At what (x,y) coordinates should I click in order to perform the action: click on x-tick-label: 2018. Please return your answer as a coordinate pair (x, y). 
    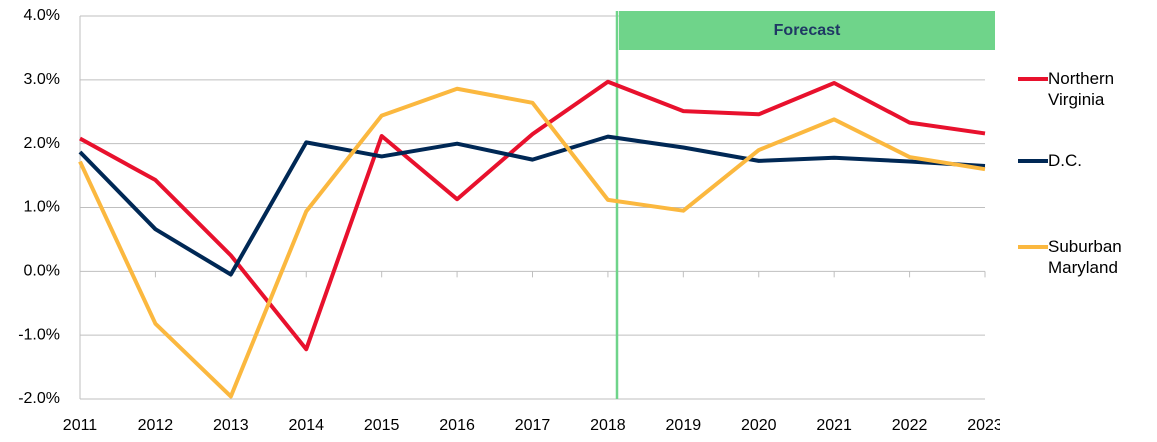
    Looking at the image, I should click on (608, 425).